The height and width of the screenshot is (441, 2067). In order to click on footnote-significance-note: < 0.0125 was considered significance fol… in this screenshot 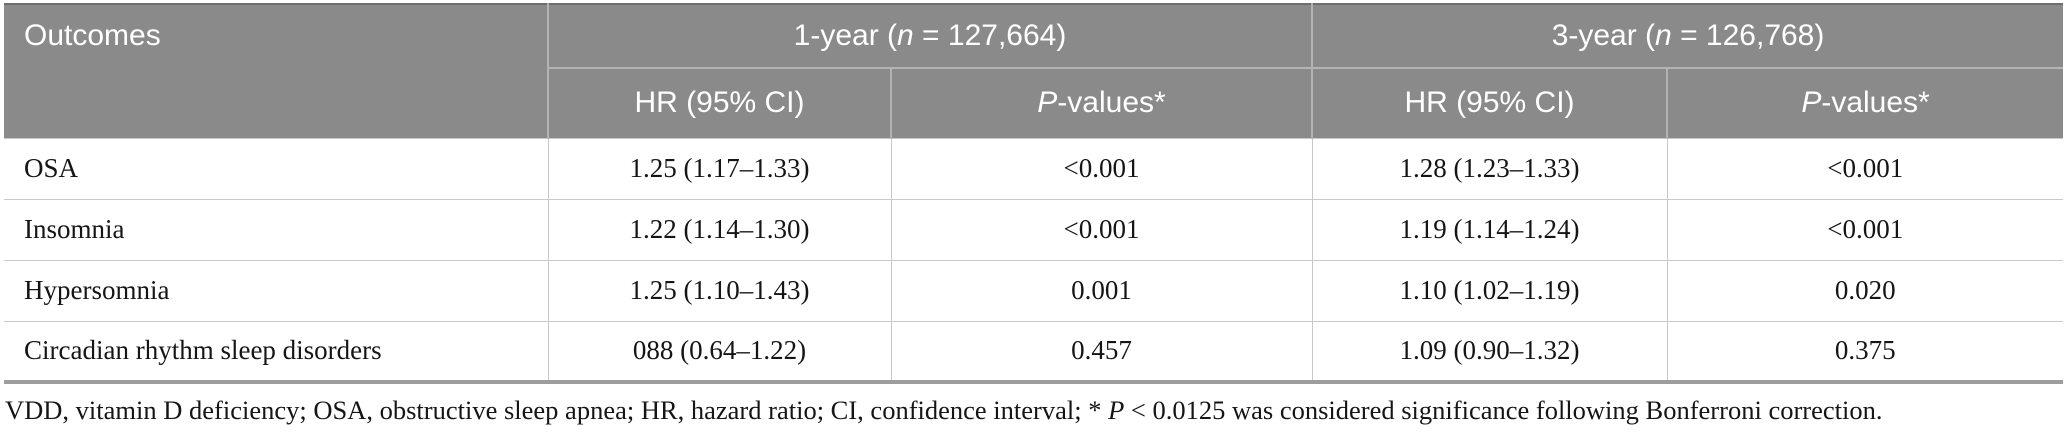, I will do `click(1503, 410)`.